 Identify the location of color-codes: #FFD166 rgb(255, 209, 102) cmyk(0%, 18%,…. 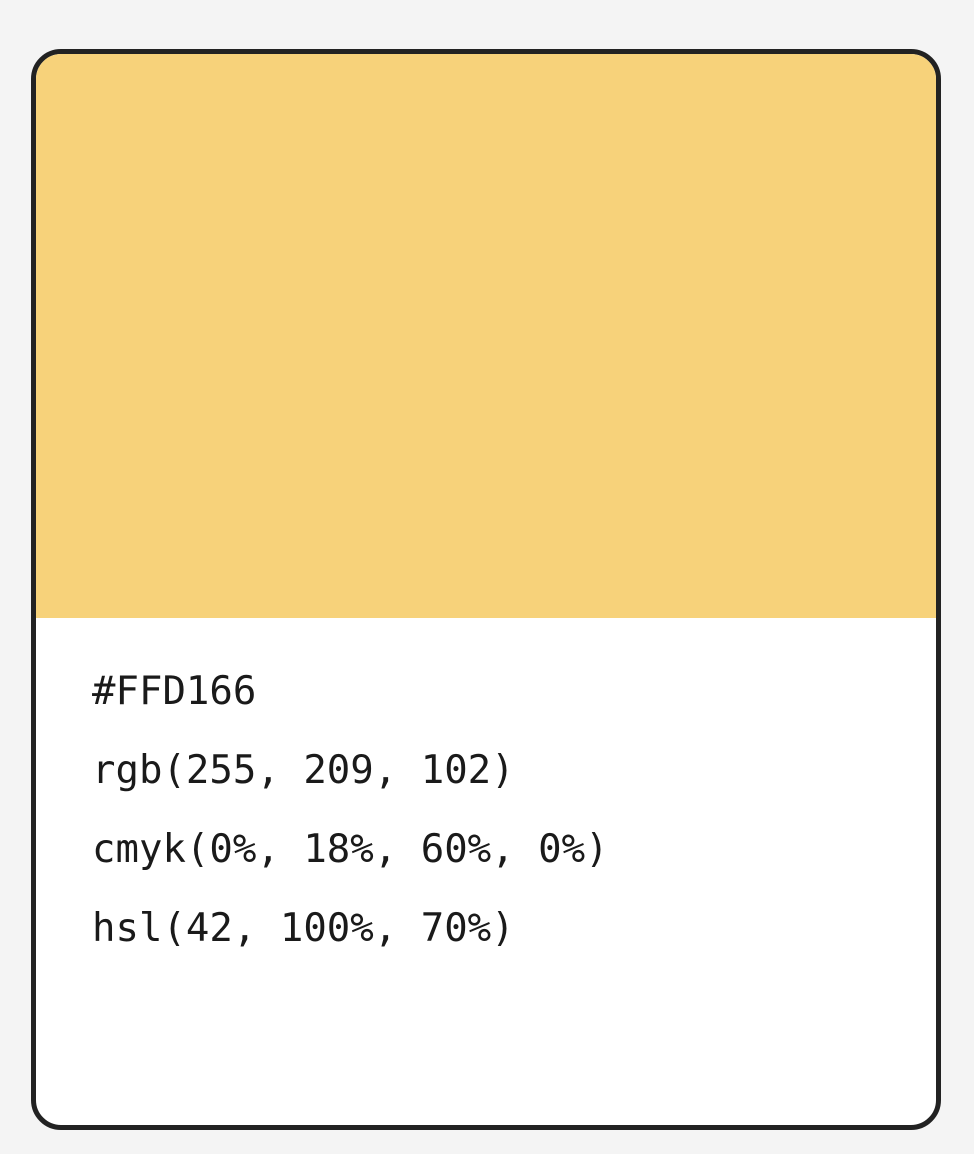
(350, 830).